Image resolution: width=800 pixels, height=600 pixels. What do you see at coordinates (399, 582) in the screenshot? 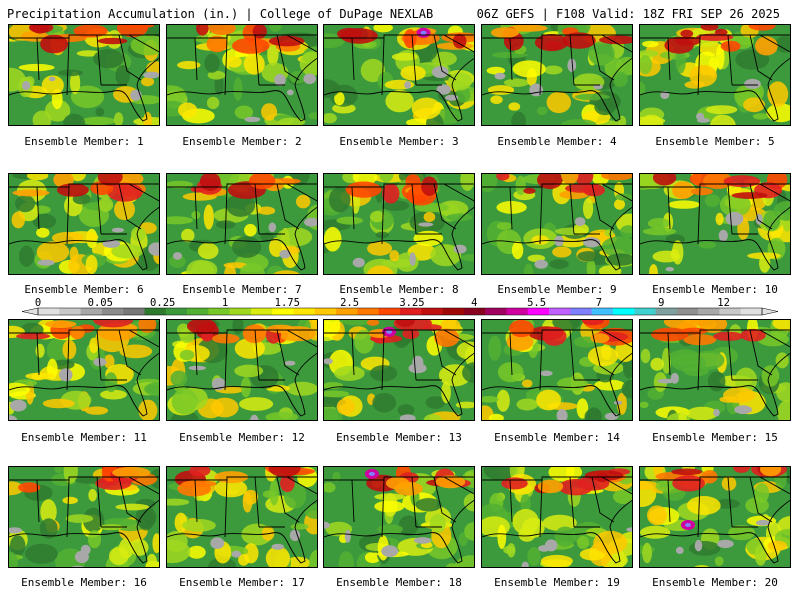
I see `ensemble-member-label: Ensemble Member: 18` at bounding box center [399, 582].